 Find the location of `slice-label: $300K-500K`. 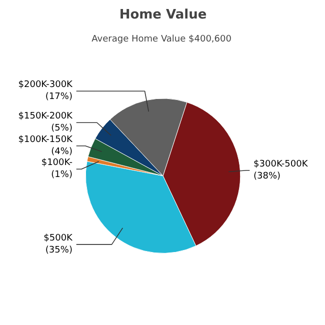

slice-label: $300K-500K is located at coordinates (281, 164).